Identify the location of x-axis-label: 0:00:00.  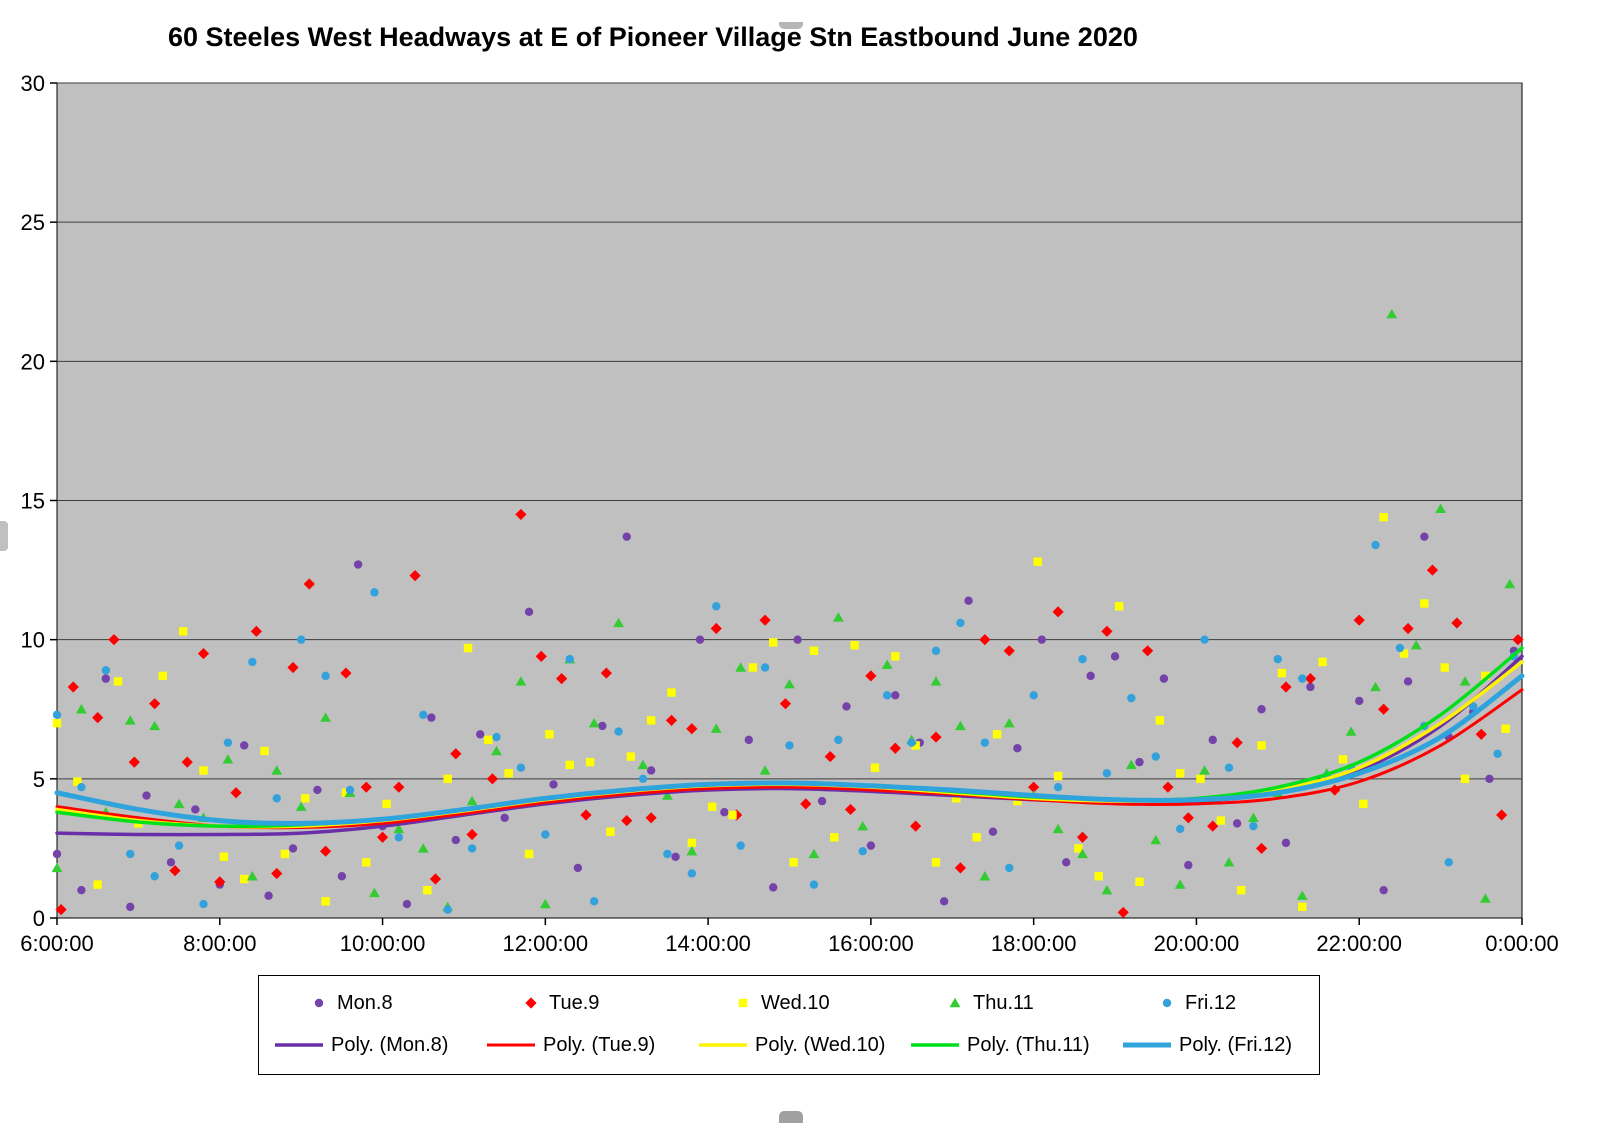
(1521, 943).